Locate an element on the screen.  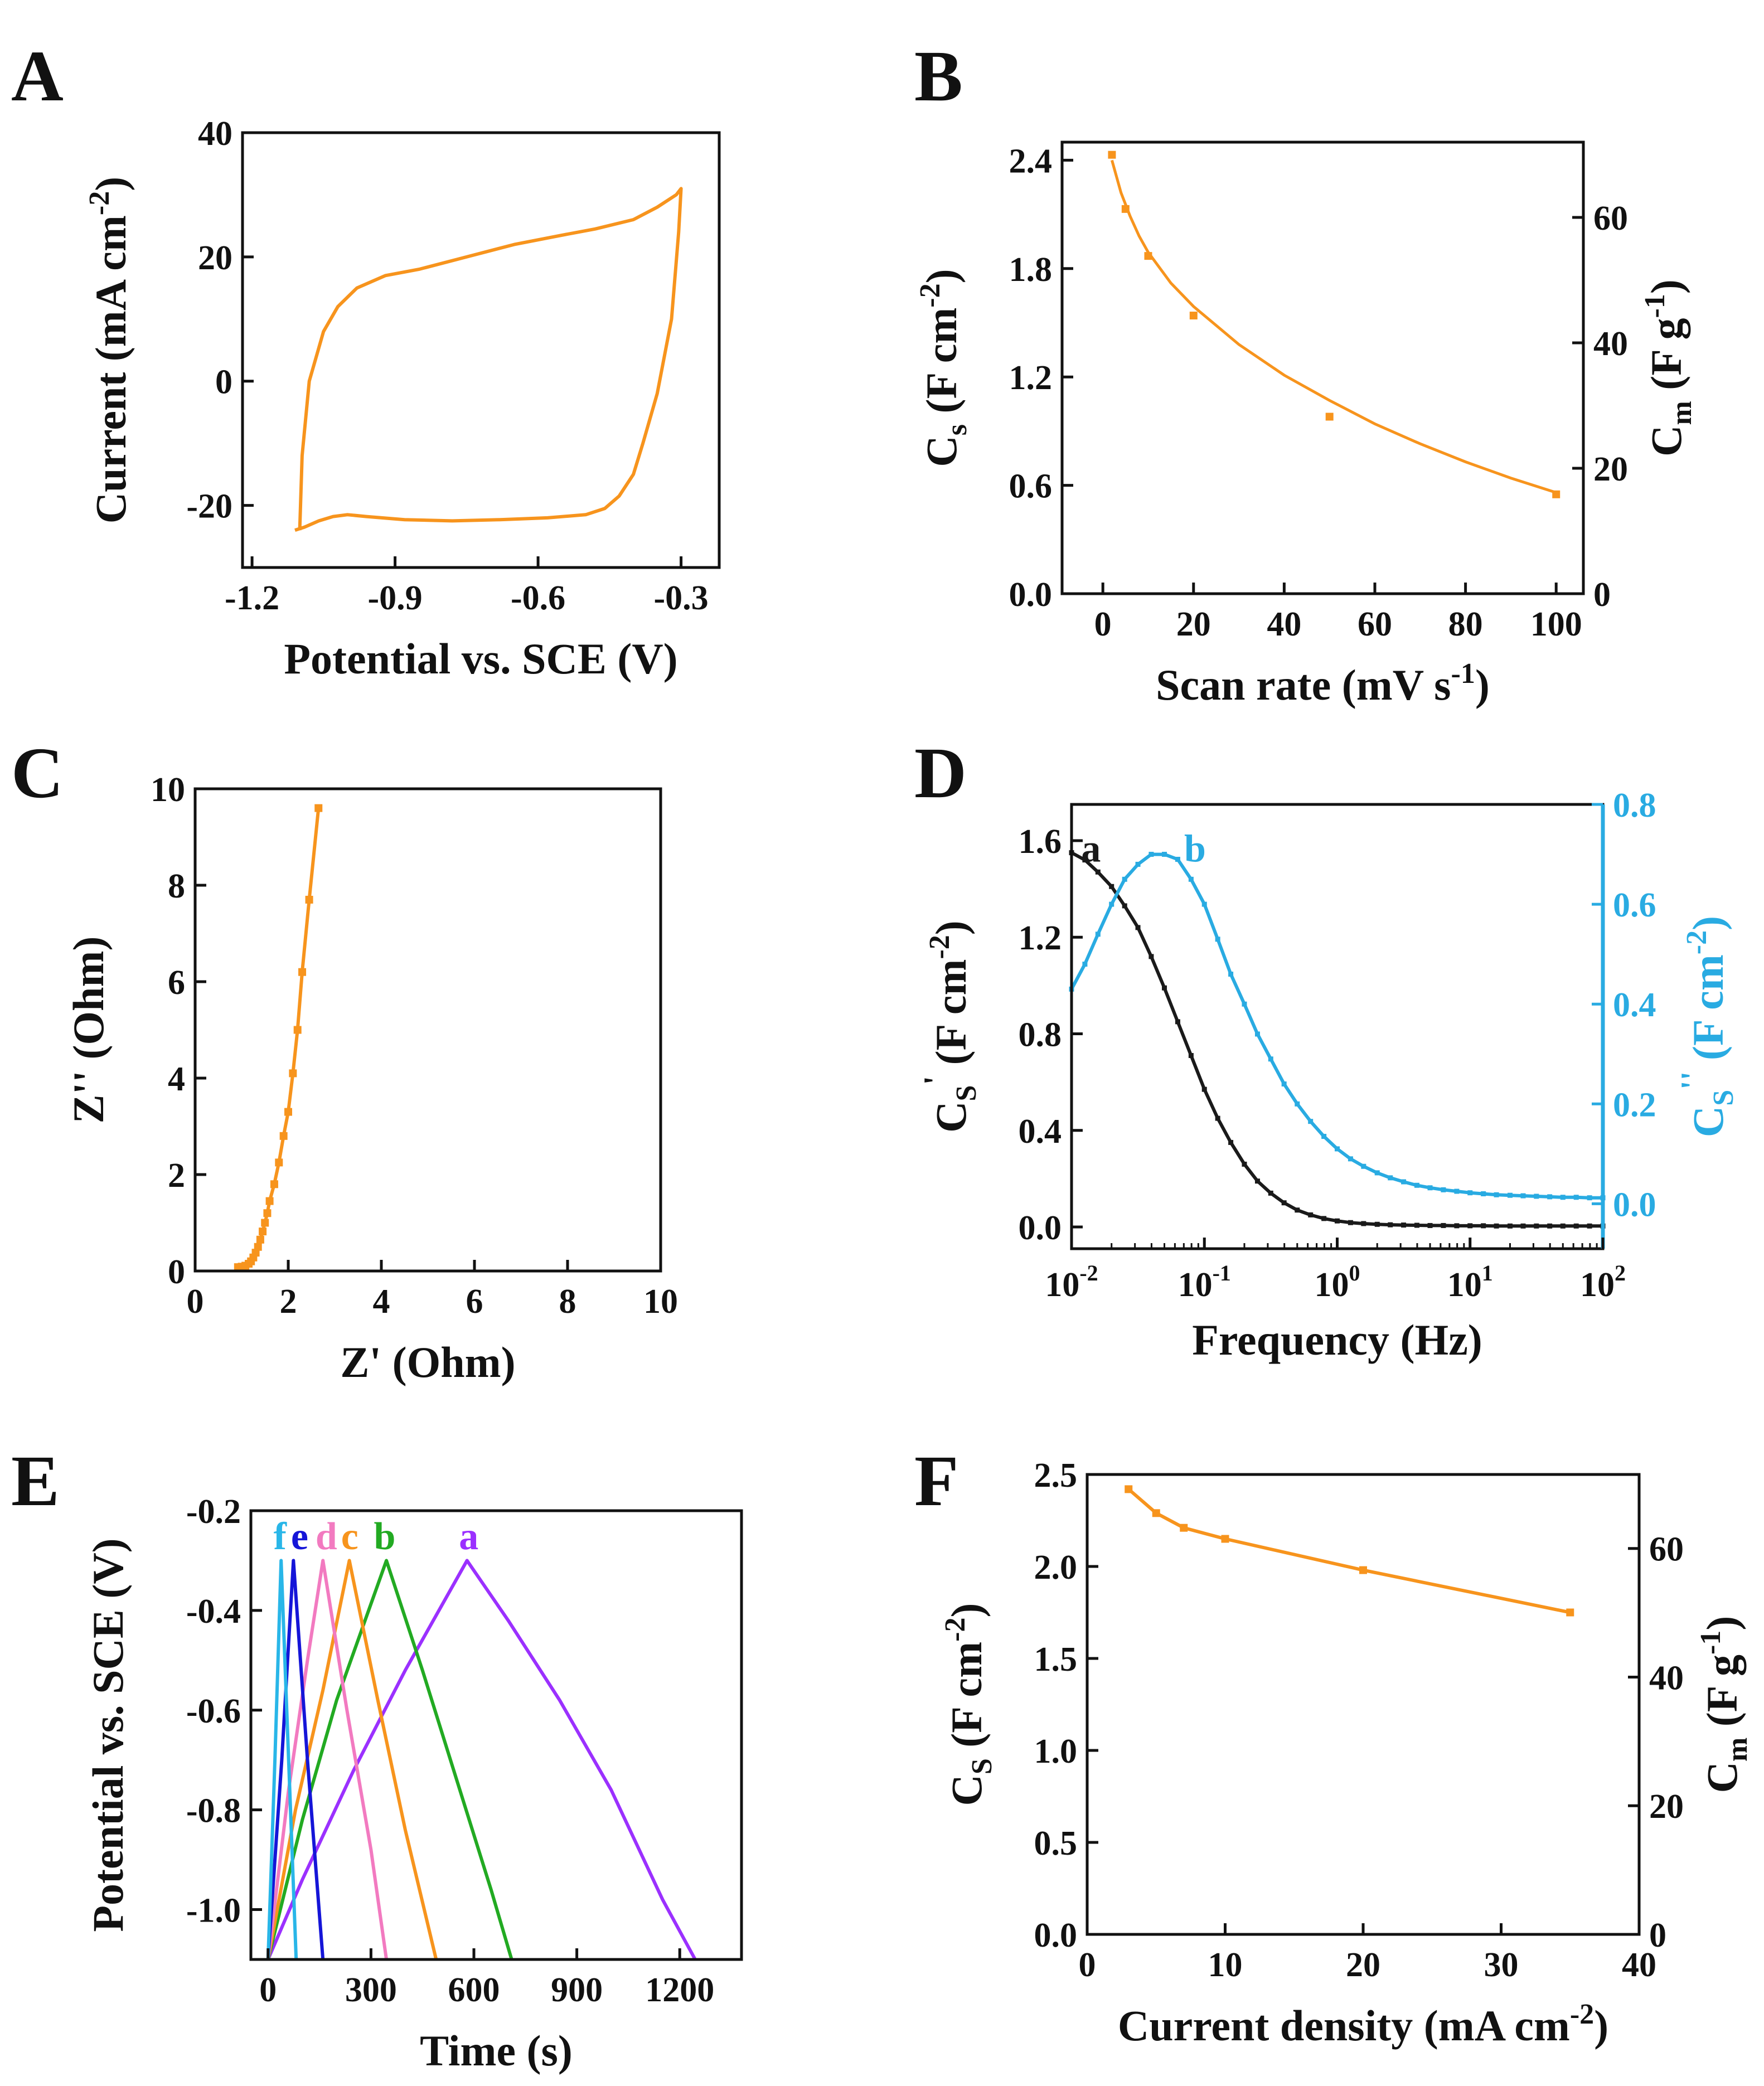
y-tick-label: 0 is located at coordinates (177, 1272).